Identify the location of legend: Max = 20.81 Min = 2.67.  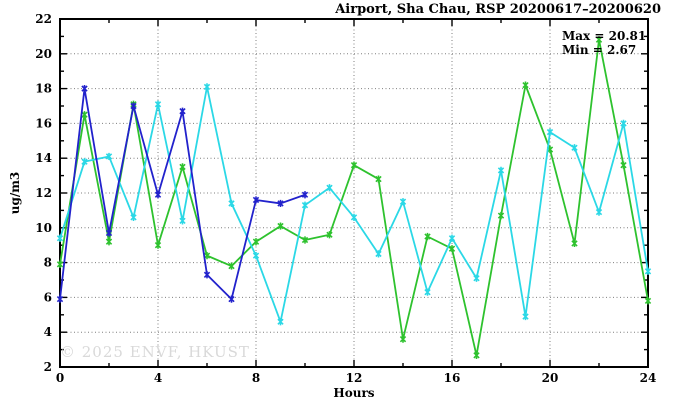
(604, 43).